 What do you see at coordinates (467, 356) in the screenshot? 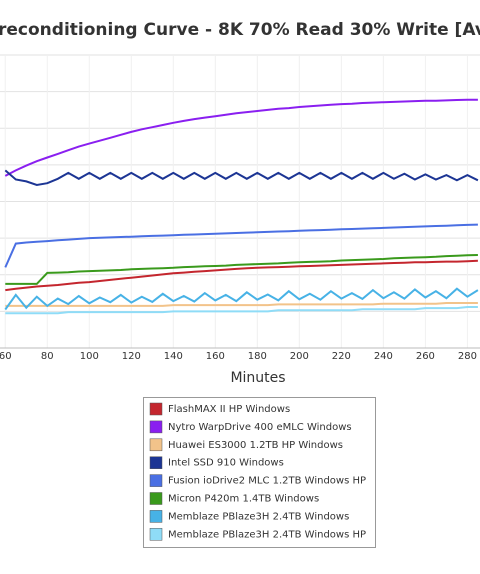
I see `x-tick-label: 280` at bounding box center [467, 356].